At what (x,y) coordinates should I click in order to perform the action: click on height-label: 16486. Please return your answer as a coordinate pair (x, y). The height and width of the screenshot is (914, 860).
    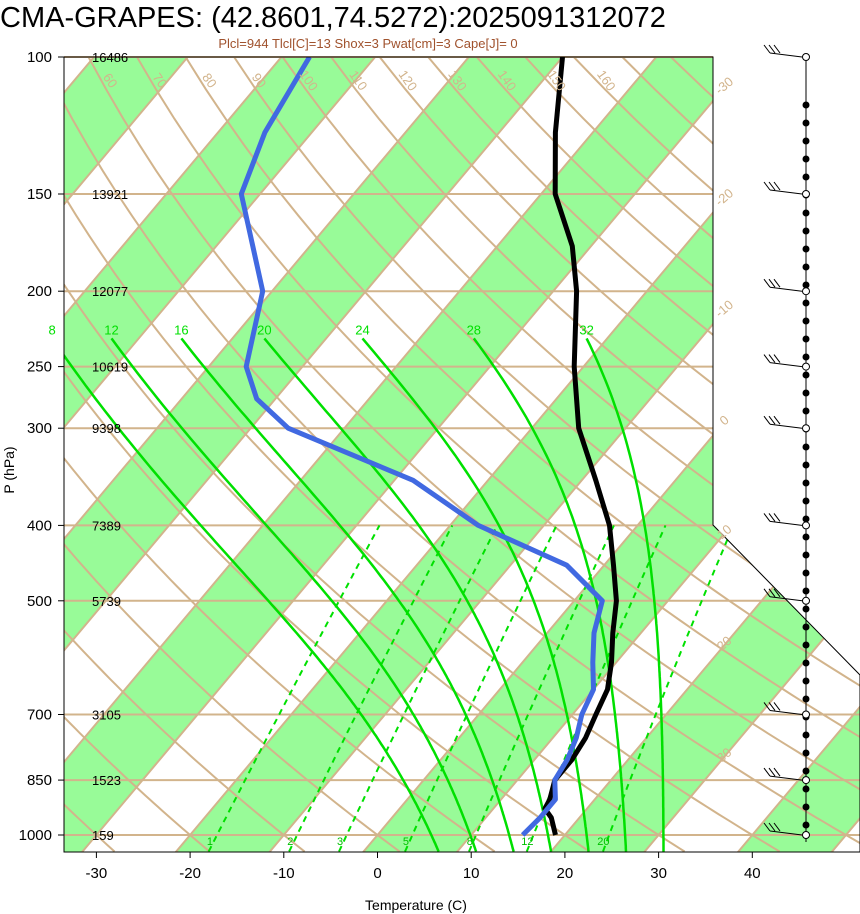
    Looking at the image, I should click on (110, 57).